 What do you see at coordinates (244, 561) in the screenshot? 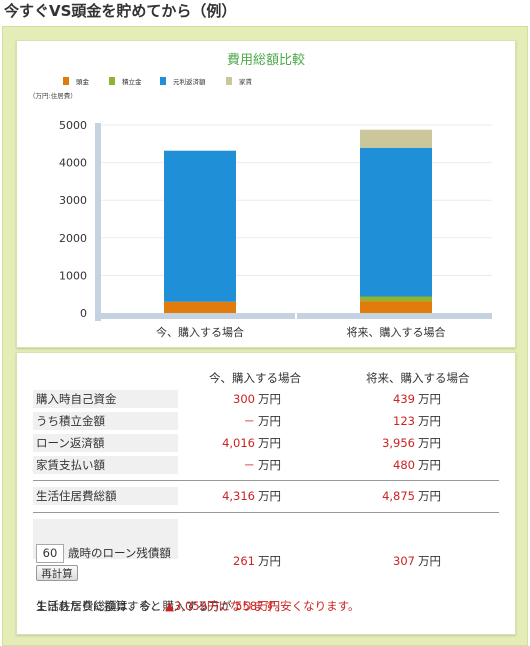
I see `balance-now-value: 261` at bounding box center [244, 561].